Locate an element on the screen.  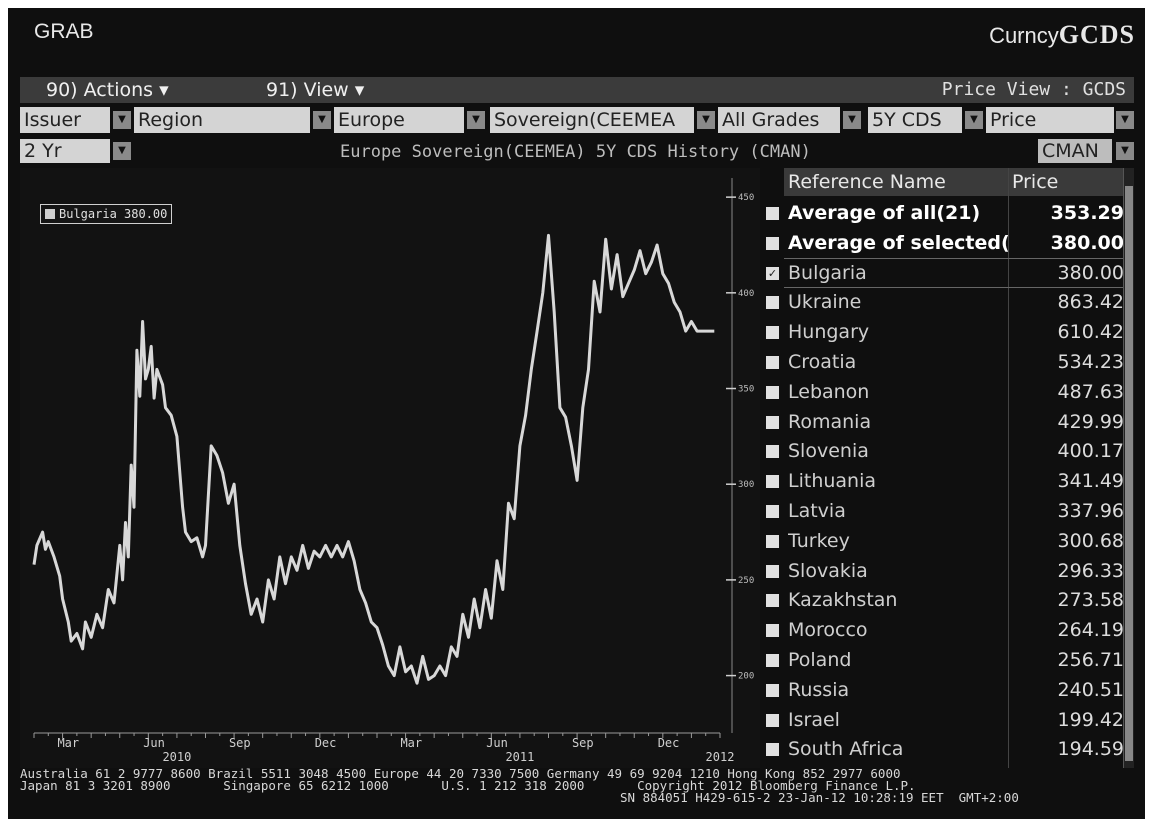
table-row: ✓ Bulgaria 380.00 is located at coordinates (942, 272).